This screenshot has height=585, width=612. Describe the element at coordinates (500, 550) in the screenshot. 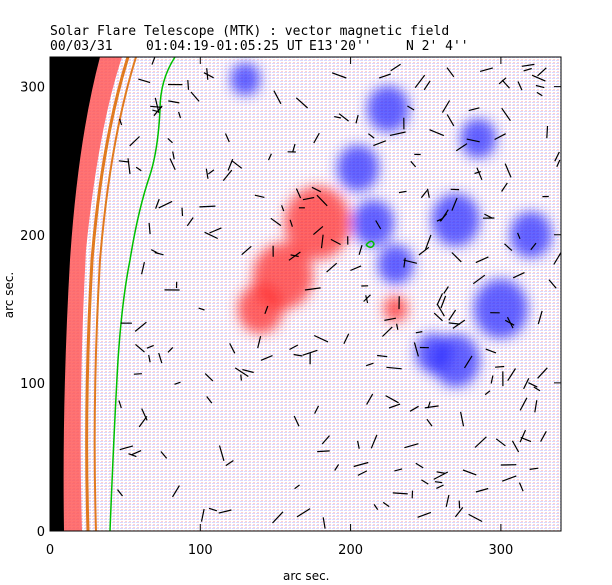

I see `x-tick-label: 300` at that location.